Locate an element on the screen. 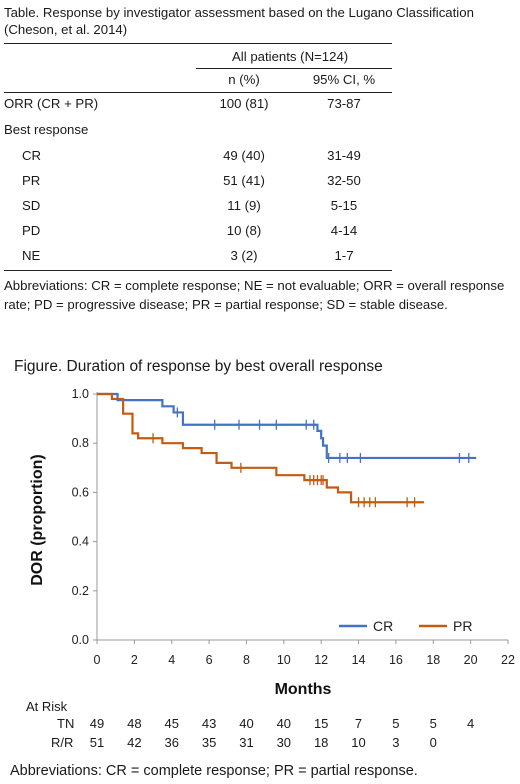  y-tick-label: 0.4 is located at coordinates (80, 542).